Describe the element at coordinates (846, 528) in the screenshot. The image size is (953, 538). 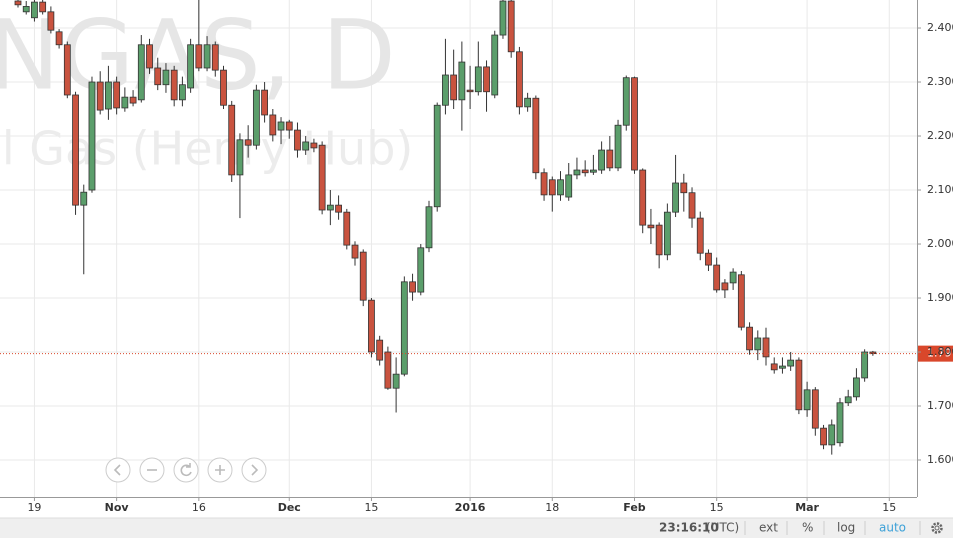
I see `log-toggle: log` at that location.